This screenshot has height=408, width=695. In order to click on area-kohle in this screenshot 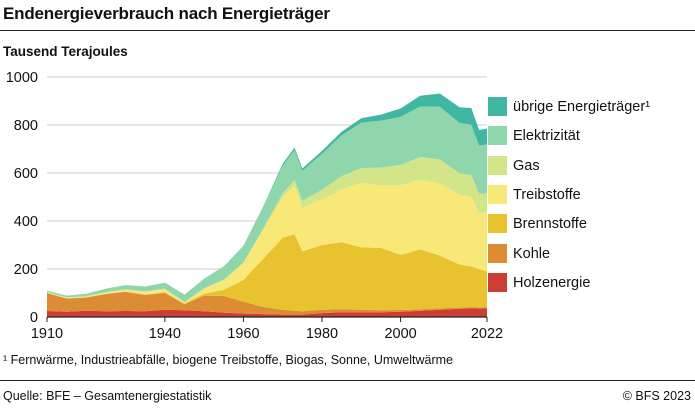, I will do `click(267, 303)`.